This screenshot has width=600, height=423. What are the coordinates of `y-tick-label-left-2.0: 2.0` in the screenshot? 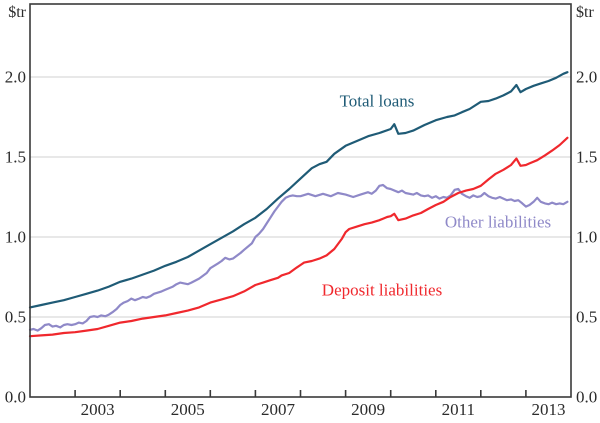 It's located at (15, 77).